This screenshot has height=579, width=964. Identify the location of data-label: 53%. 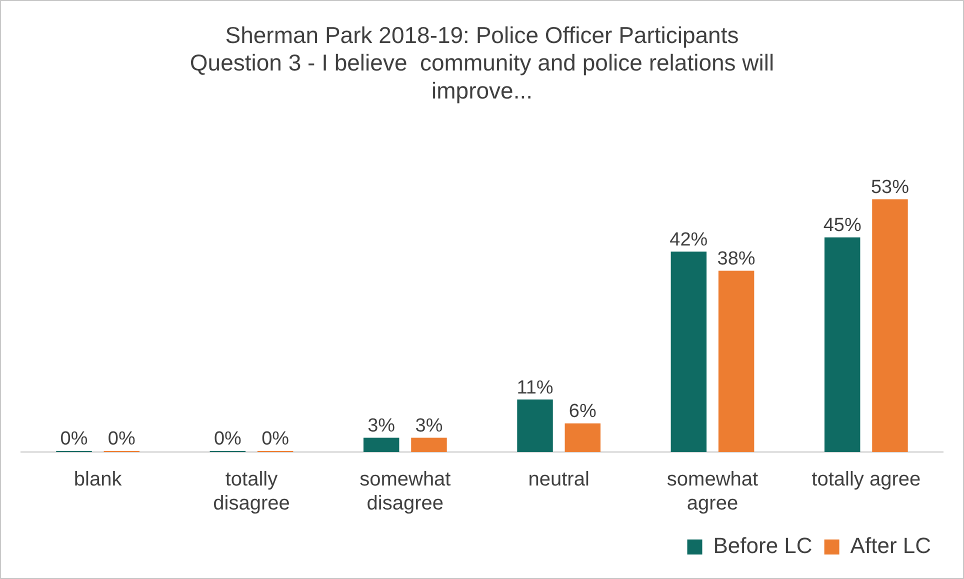
(890, 187).